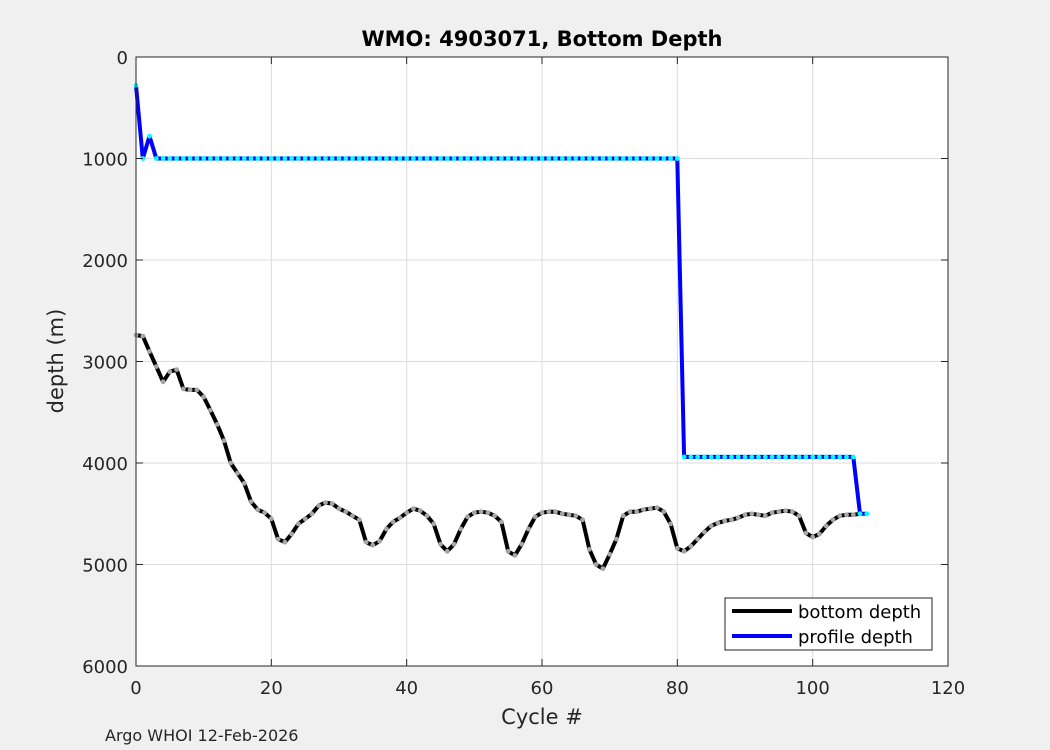 This screenshot has height=750, width=1050. What do you see at coordinates (105, 667) in the screenshot?
I see `y-tick-label: 6000` at bounding box center [105, 667].